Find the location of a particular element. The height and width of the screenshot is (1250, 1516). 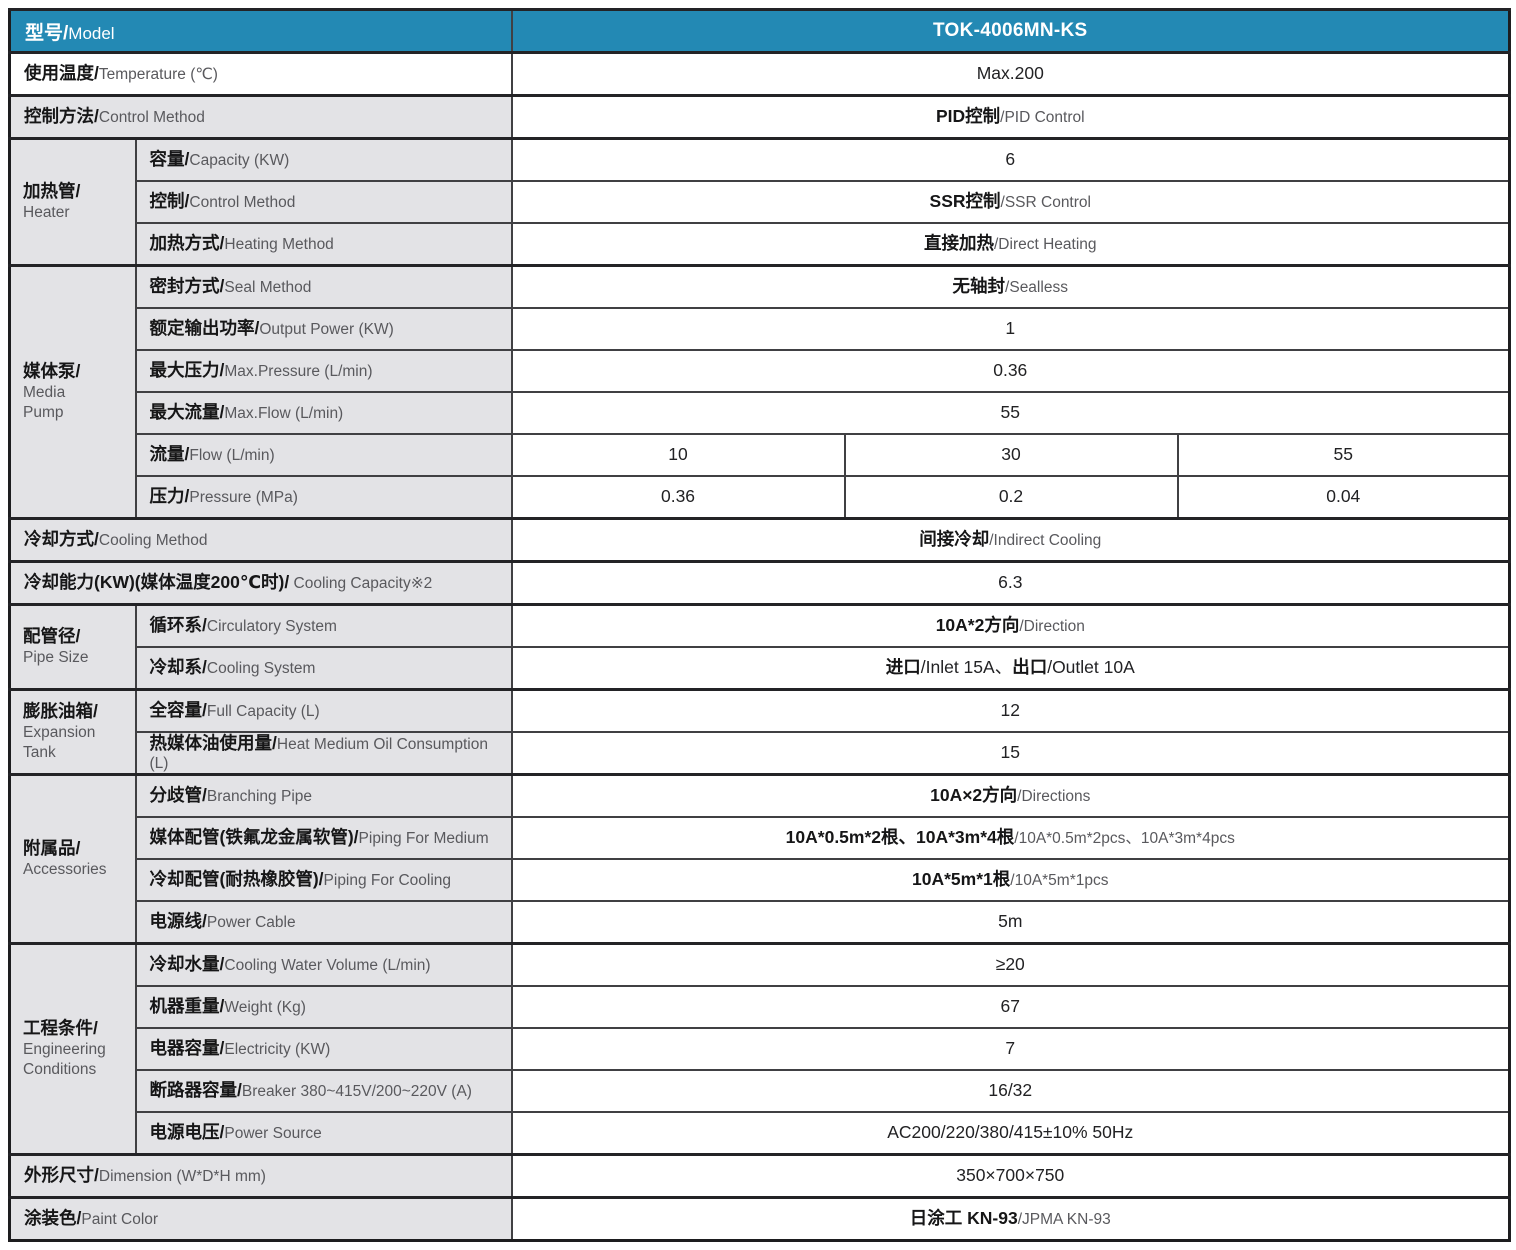

value-text: 30 is located at coordinates (1011, 454).